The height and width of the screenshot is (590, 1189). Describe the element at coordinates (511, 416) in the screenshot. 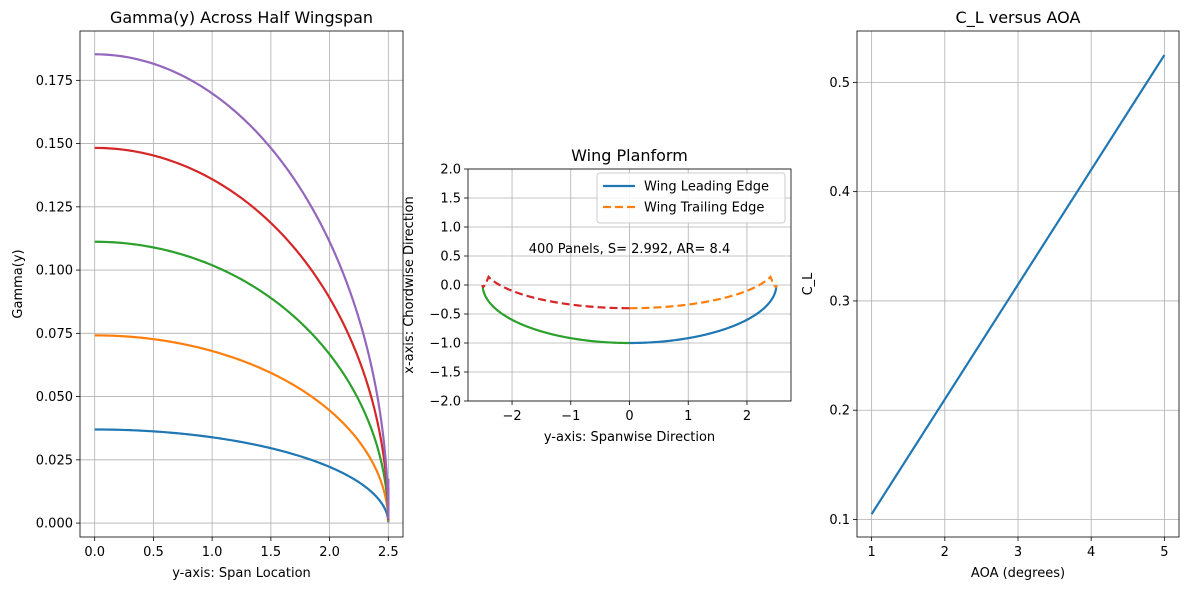

I see `x-tick-label: −2` at that location.